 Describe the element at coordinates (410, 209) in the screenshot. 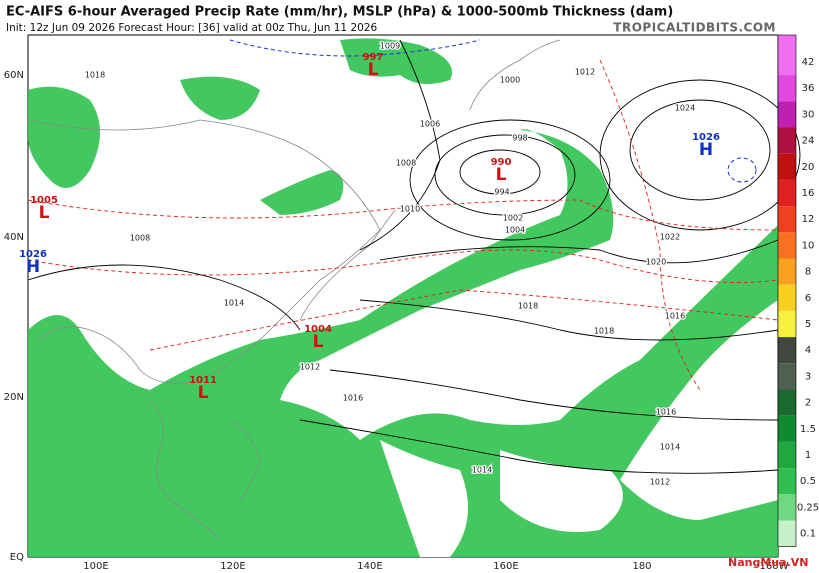

I see `isobar-label: 1010` at that location.